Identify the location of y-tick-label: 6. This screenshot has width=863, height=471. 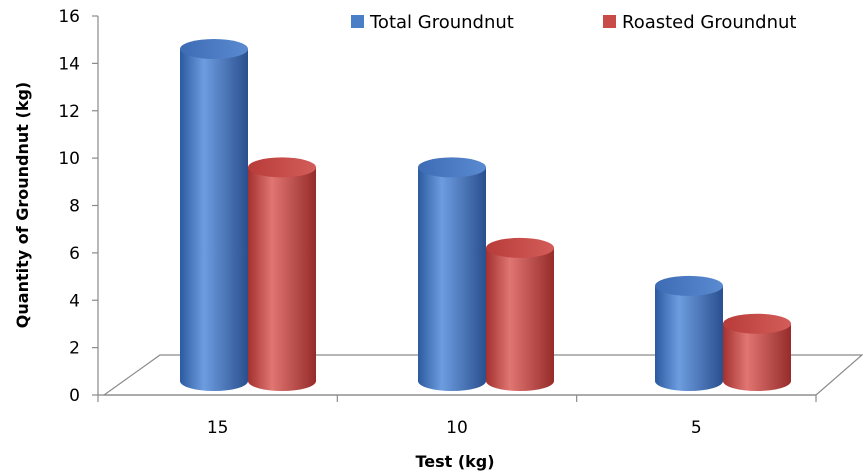
(74, 254).